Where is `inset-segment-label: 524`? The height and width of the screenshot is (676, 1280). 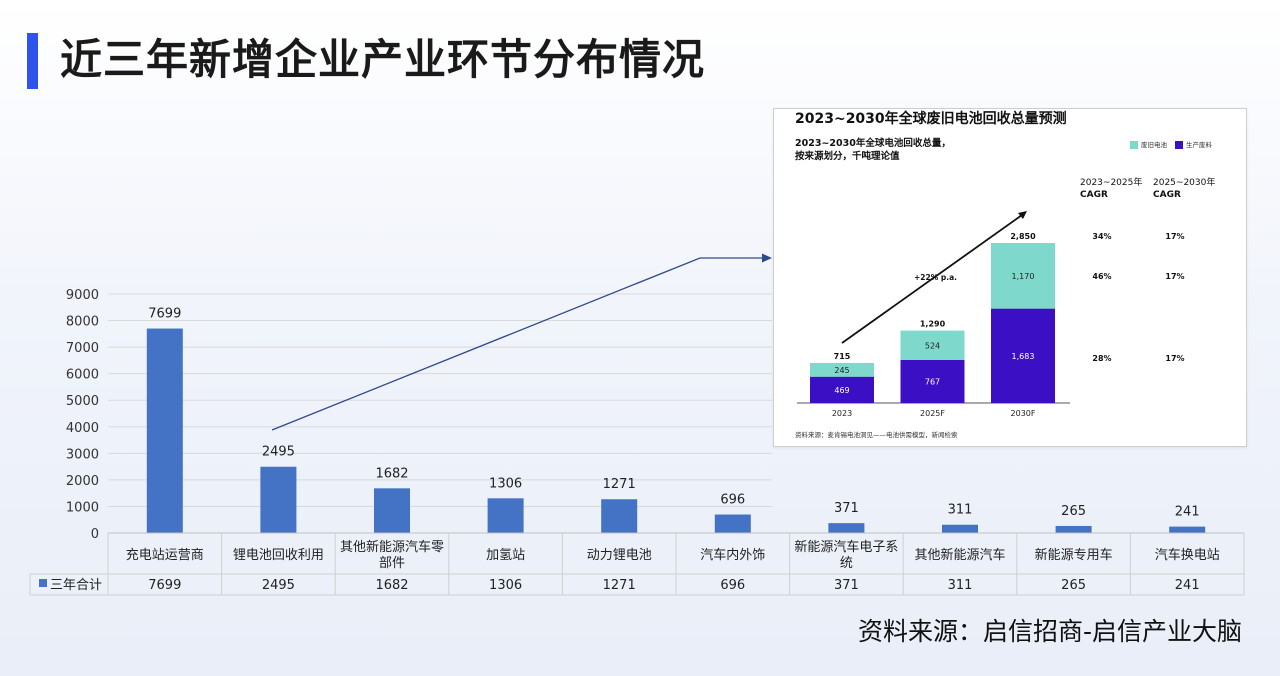 inset-segment-label: 524 is located at coordinates (932, 345).